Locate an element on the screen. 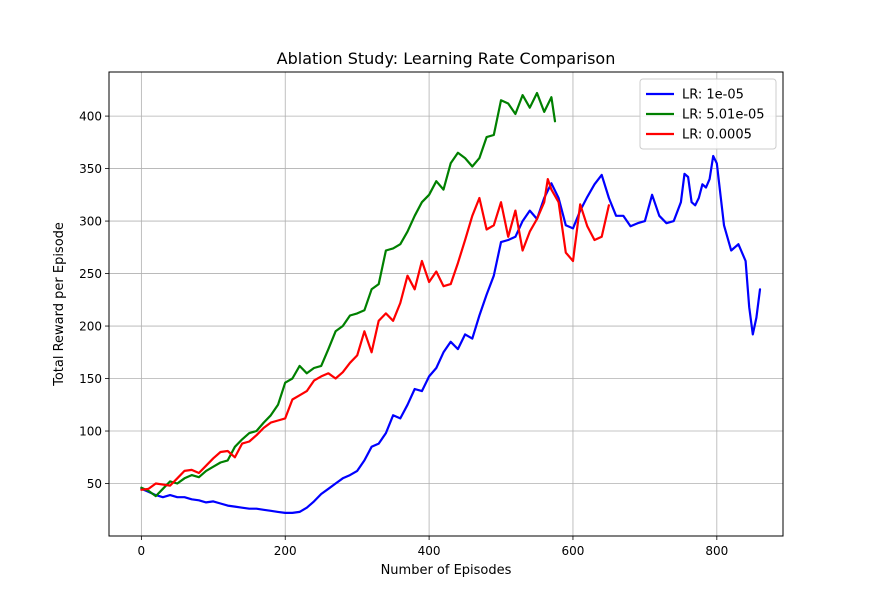 This screenshot has height=600, width=870. y-tick-label: 150 is located at coordinates (90, 379).